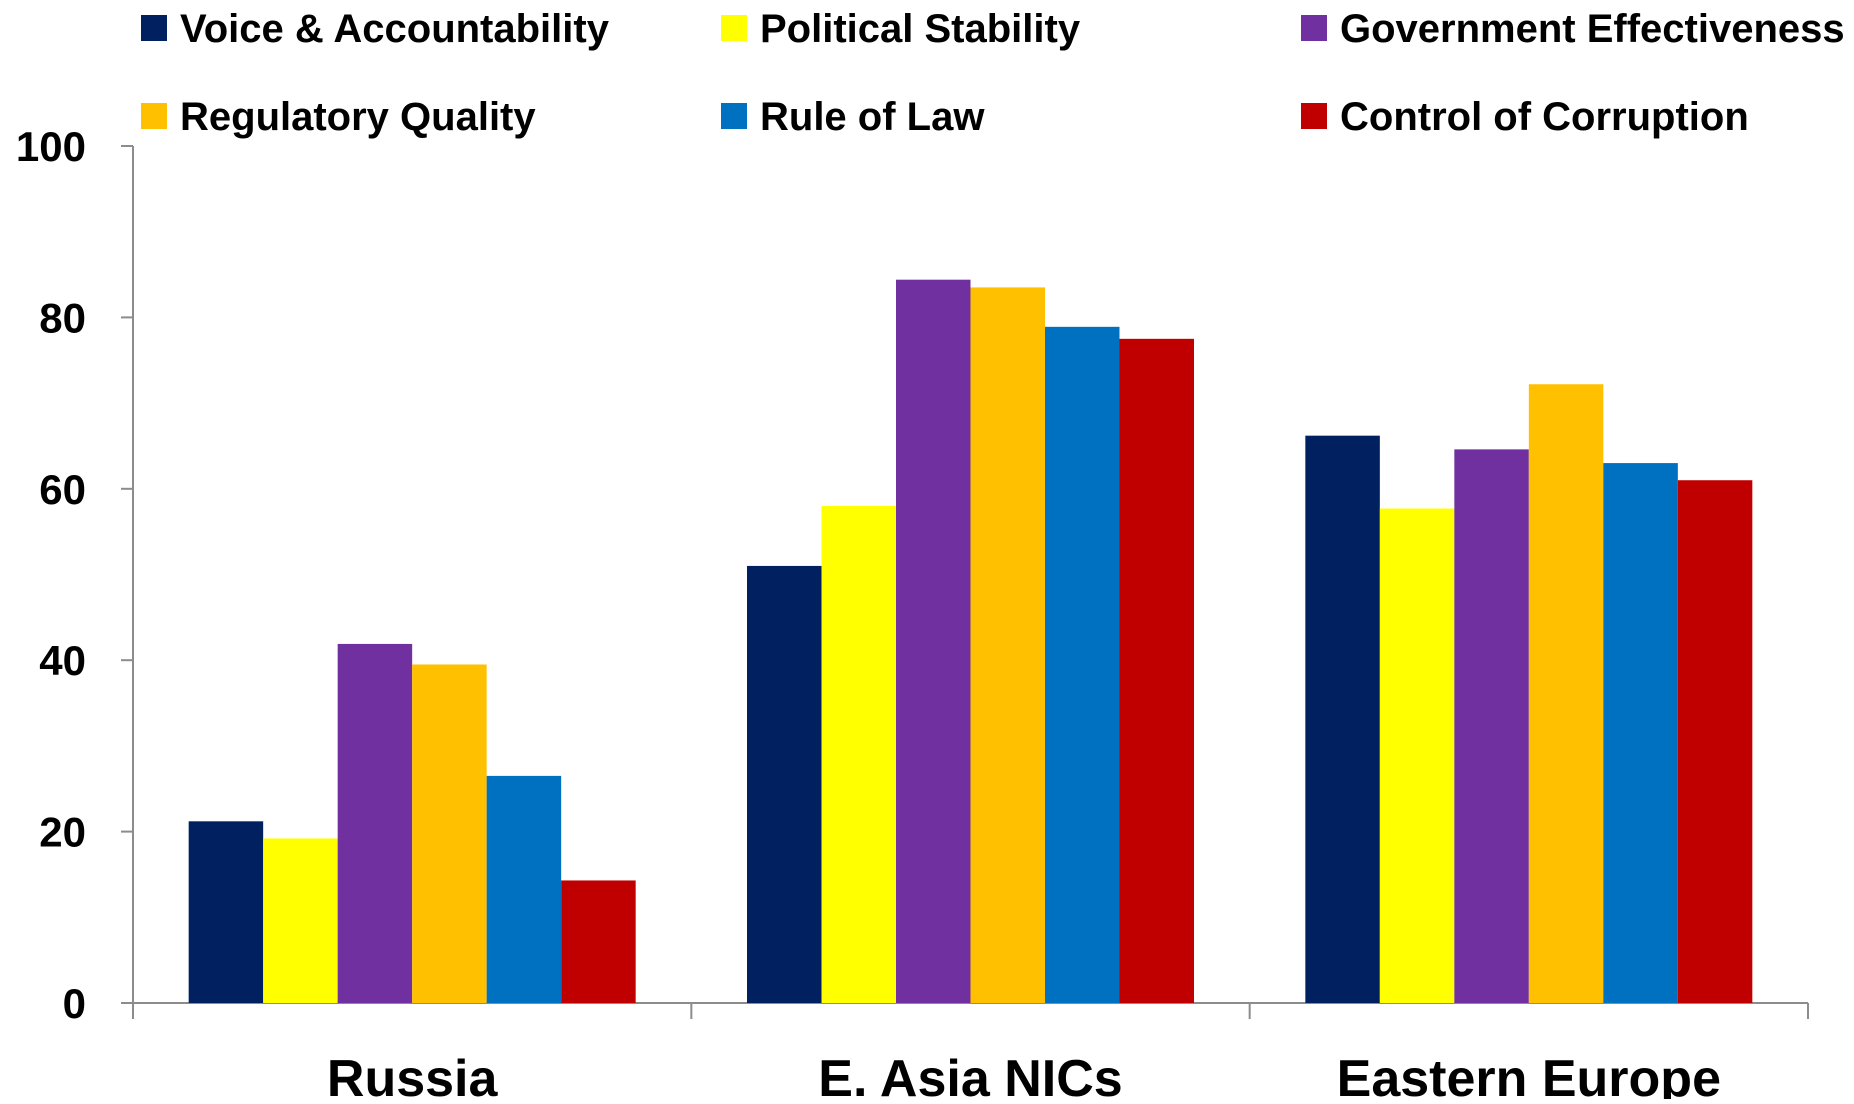 Image resolution: width=1854 pixels, height=1104 pixels. Describe the element at coordinates (872, 117) in the screenshot. I see `legend-entry-label: Rule of Law` at that location.